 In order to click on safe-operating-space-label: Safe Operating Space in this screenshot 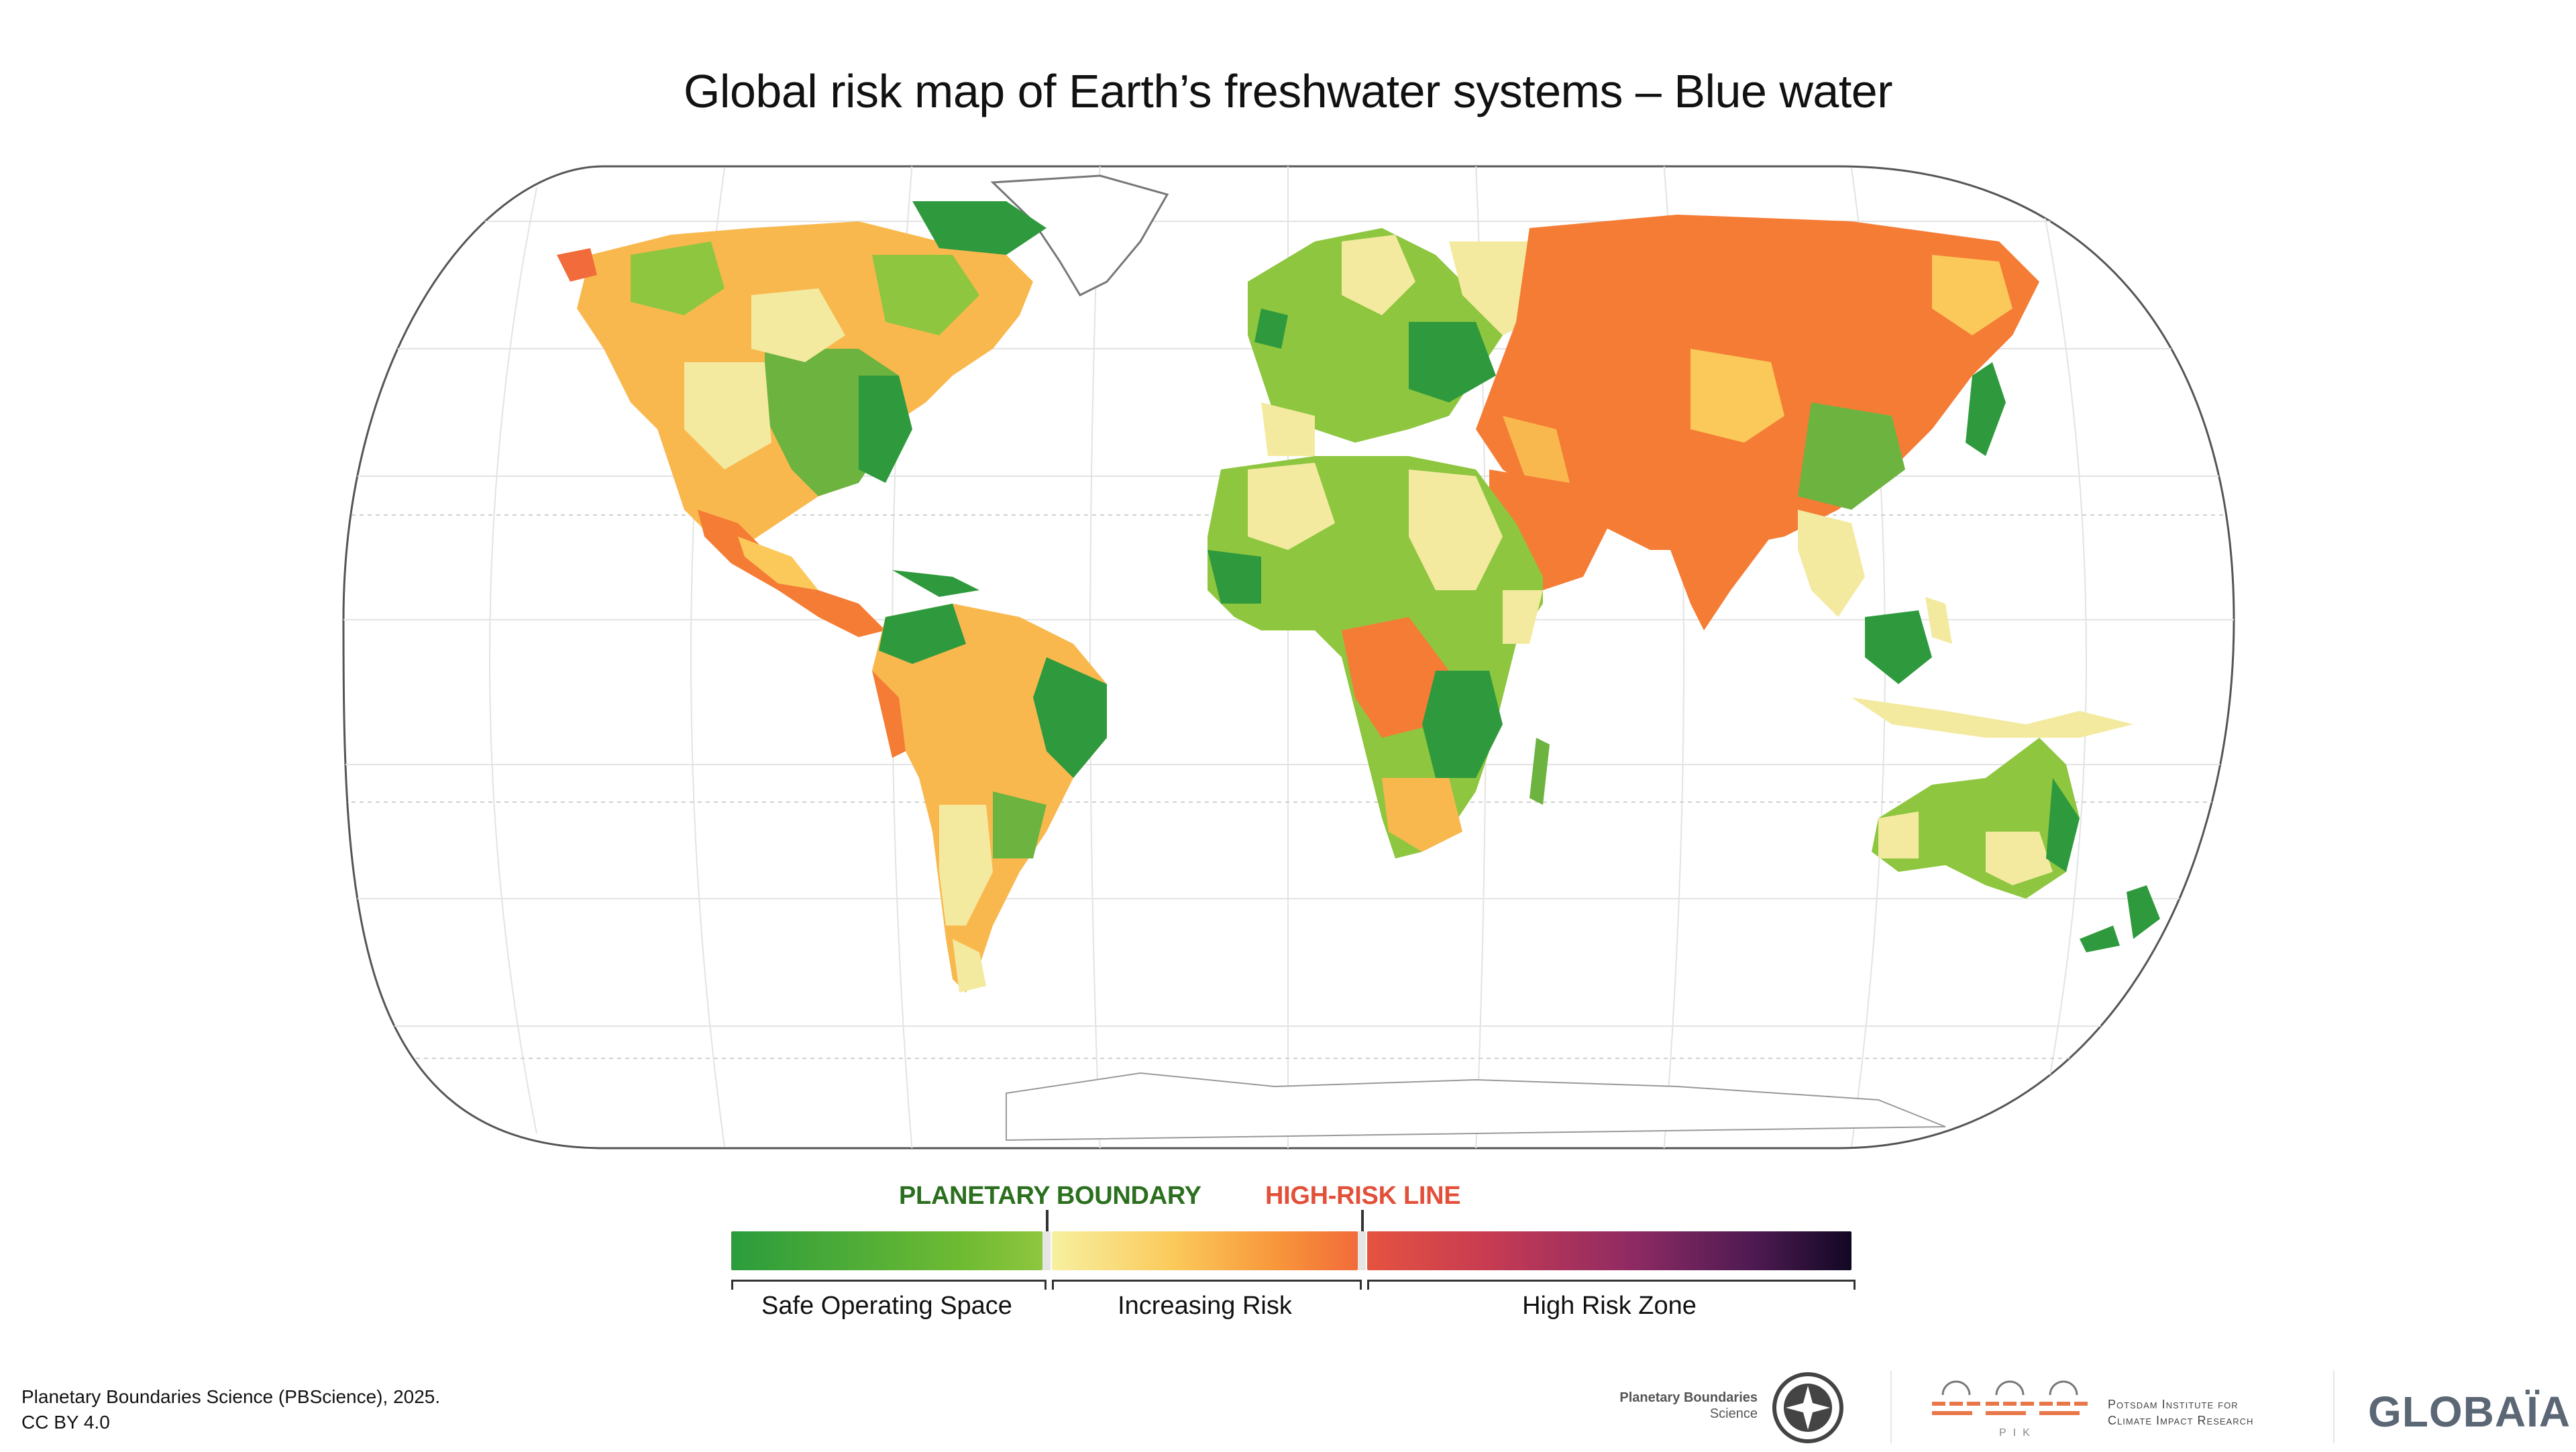, I will do `click(886, 1306)`.